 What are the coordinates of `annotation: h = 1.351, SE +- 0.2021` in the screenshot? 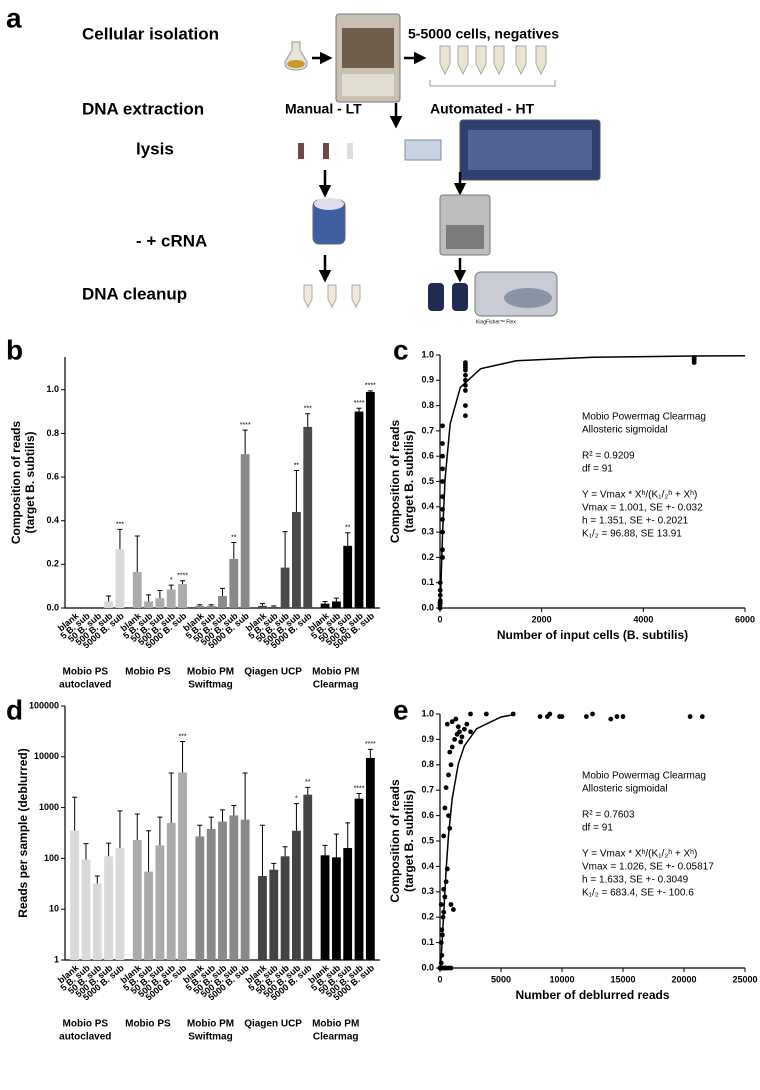 It's located at (635, 521).